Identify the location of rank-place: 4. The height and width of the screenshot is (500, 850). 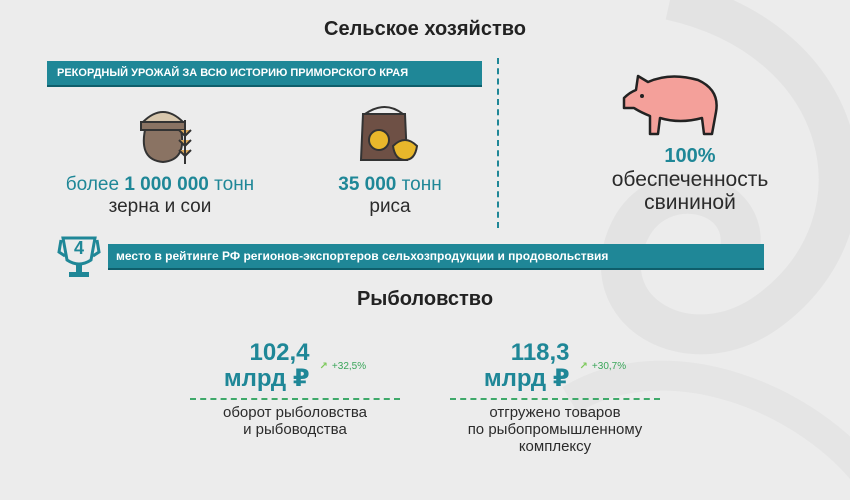
(78, 248).